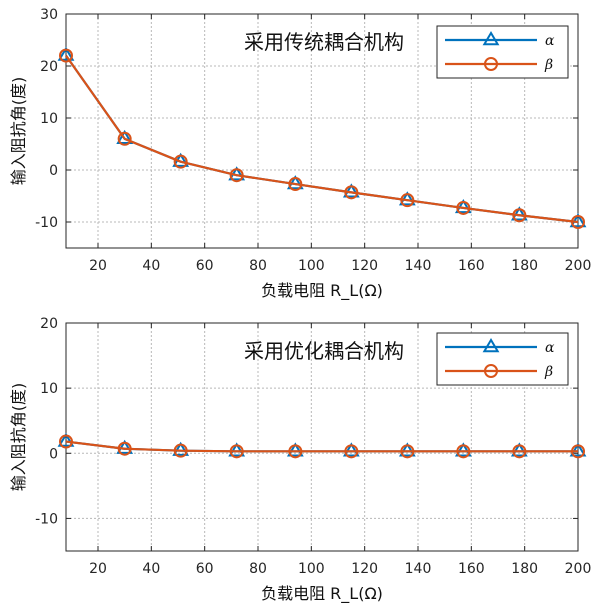 The width and height of the screenshot is (600, 609). I want to click on chart-title: 采用优化耦合机构, so click(324, 351).